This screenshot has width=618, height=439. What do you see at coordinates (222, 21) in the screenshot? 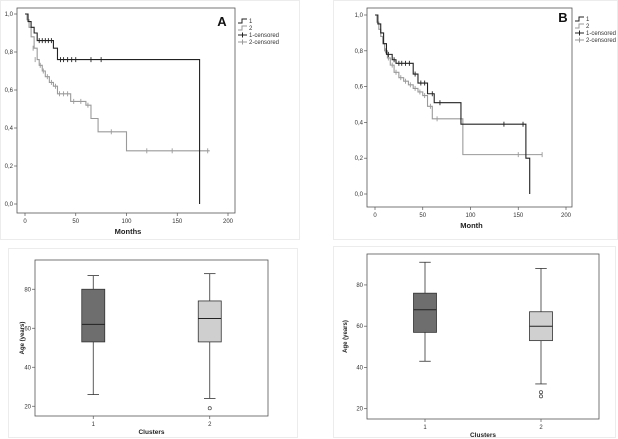
I see `panel-letter: A` at bounding box center [222, 21].